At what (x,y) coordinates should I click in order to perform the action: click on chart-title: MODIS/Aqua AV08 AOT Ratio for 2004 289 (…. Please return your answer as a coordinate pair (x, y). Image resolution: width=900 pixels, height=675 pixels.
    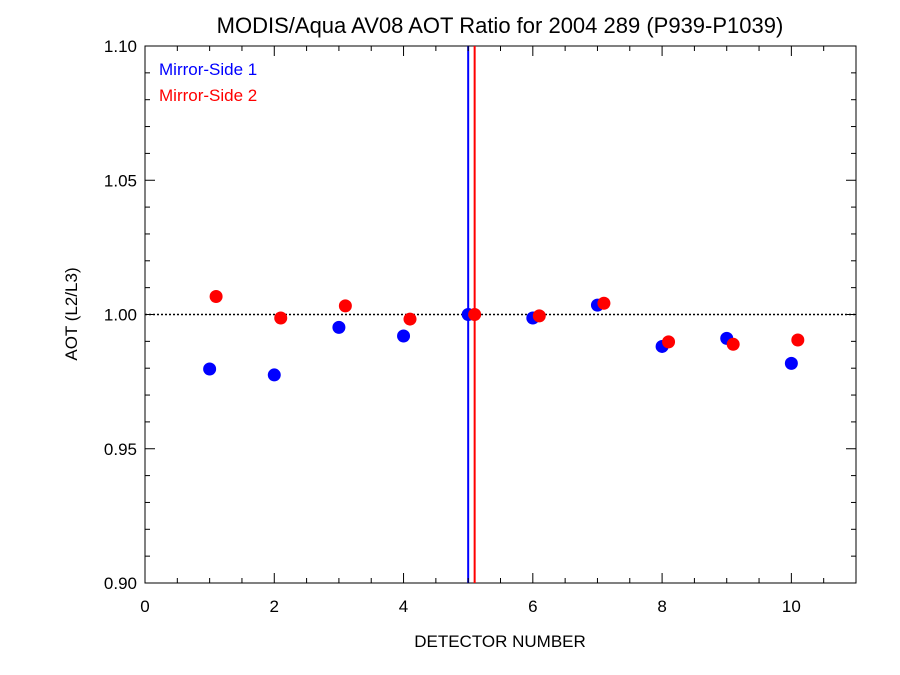
    Looking at the image, I should click on (500, 25).